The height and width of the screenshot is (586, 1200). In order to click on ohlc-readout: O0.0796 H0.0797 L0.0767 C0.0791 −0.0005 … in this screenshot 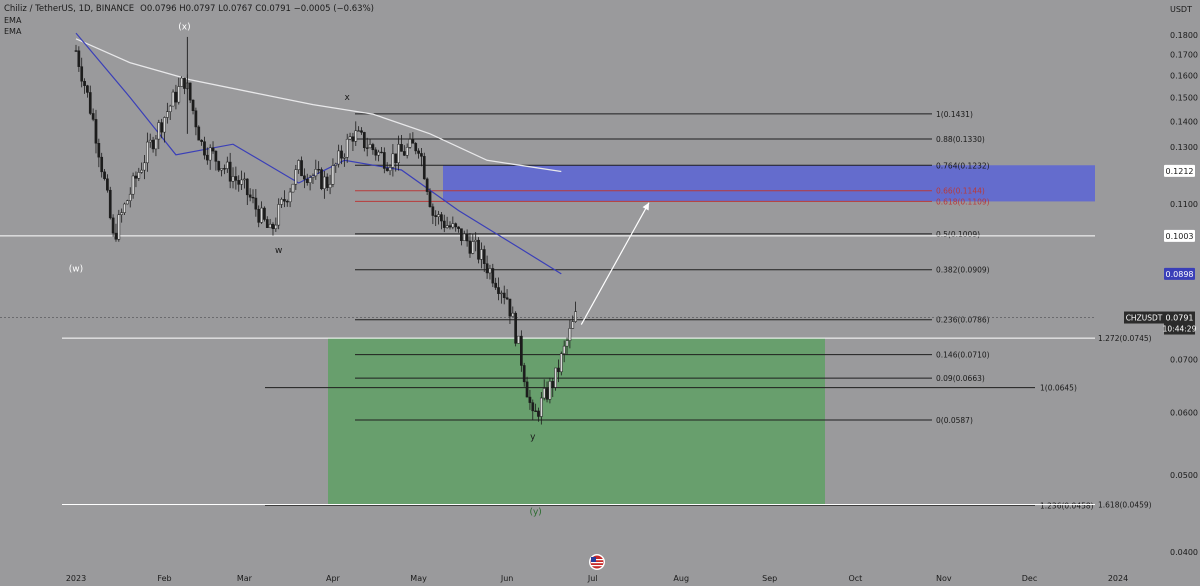, I will do `click(257, 9)`.